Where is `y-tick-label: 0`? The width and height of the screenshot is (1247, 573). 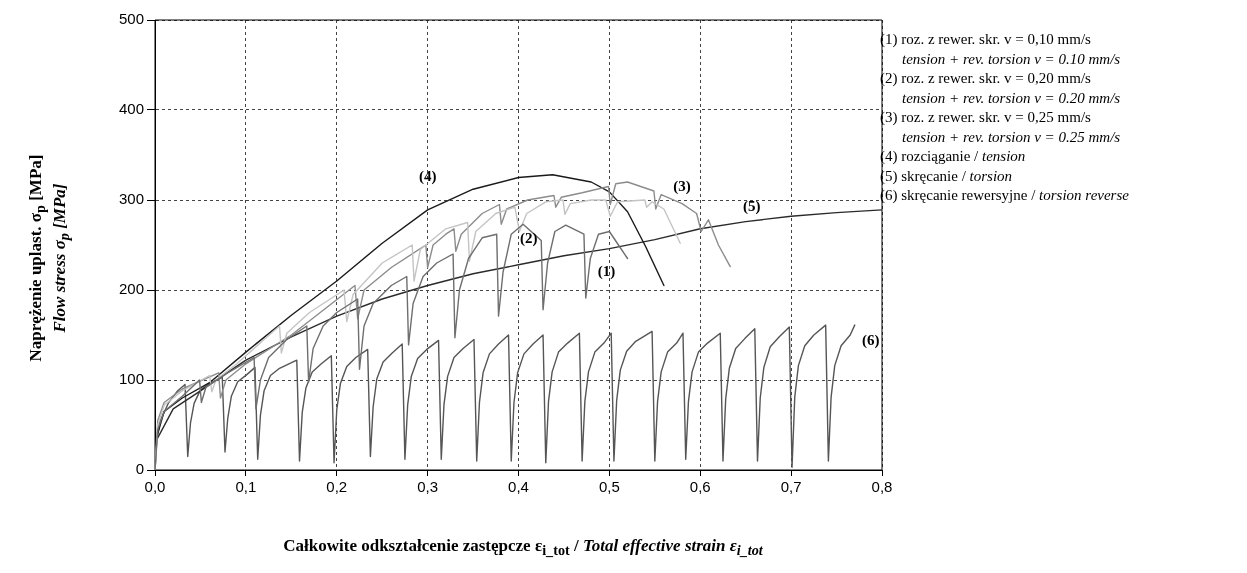 y-tick-label: 0 is located at coordinates (140, 469).